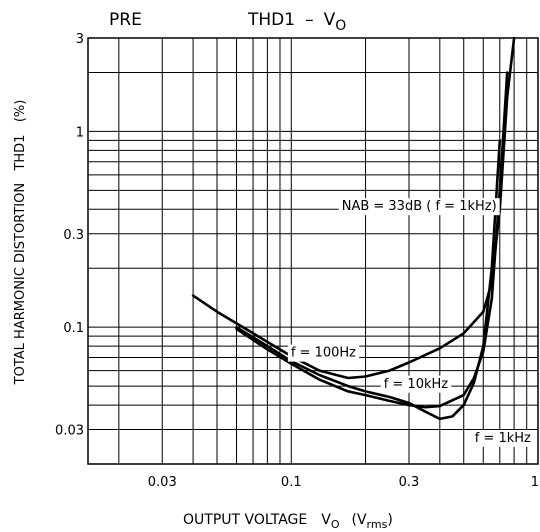  What do you see at coordinates (162, 482) in the screenshot?
I see `x-tick-label: 0.03` at bounding box center [162, 482].